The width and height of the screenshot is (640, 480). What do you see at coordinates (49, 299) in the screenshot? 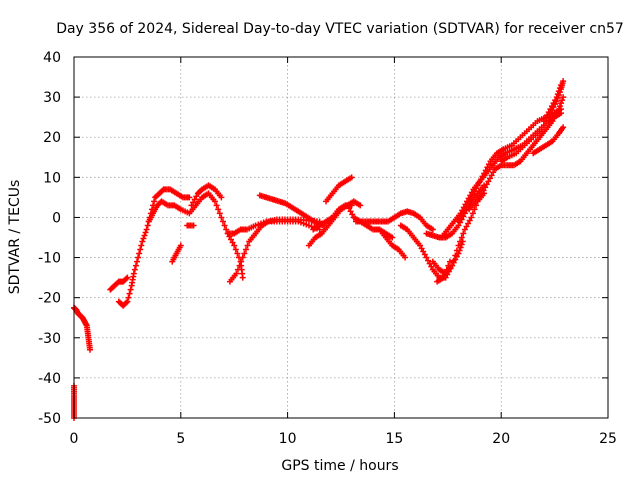
I see `y-tick-label: -20` at bounding box center [49, 299].